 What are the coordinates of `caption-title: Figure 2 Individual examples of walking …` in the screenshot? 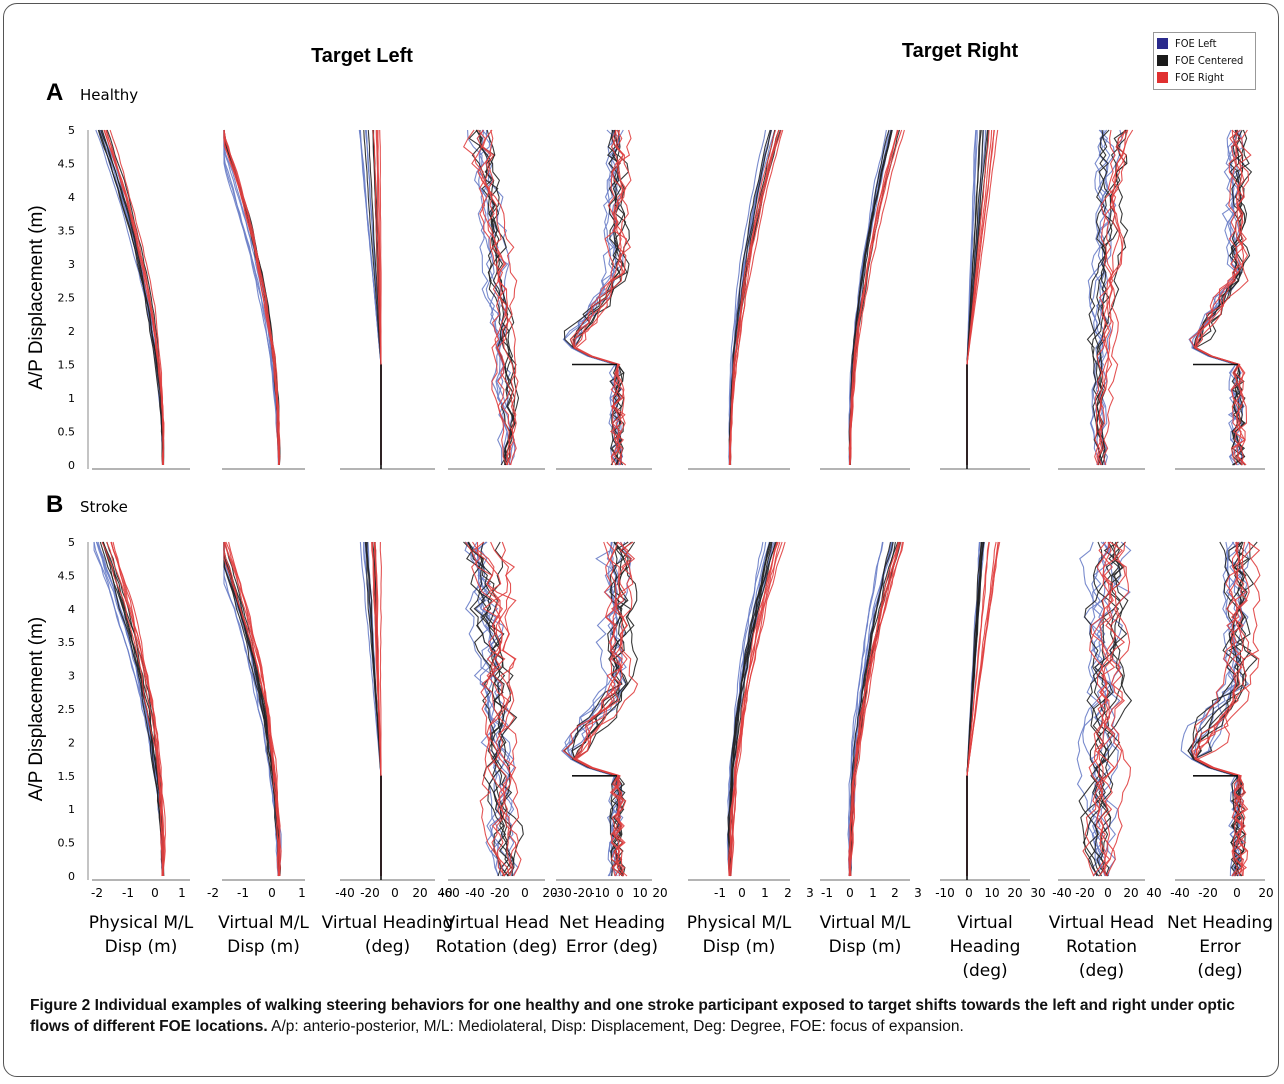 It's located at (632, 1016).